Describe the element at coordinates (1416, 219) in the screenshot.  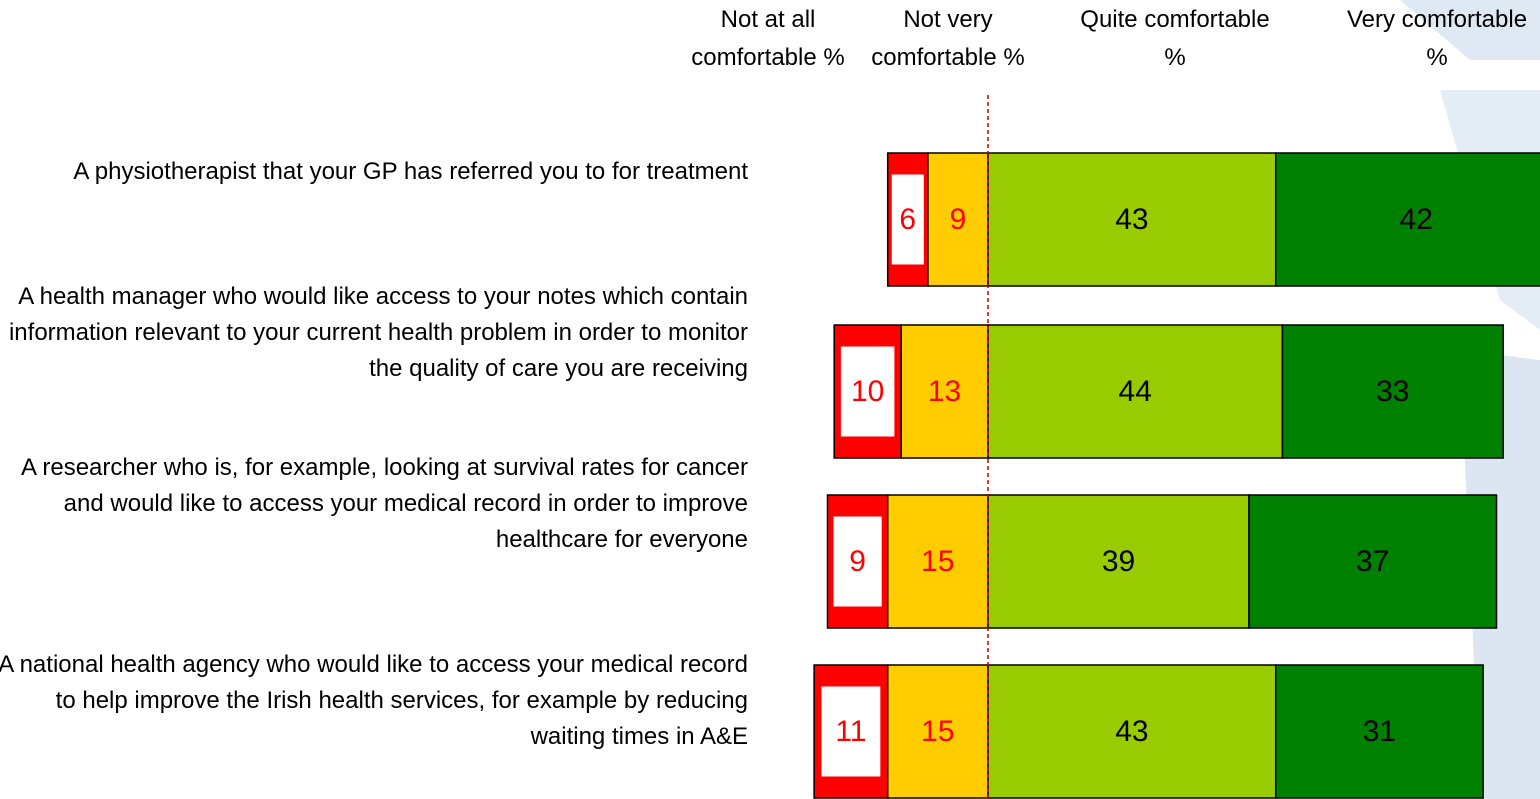
I see `data-label: 42` at that location.